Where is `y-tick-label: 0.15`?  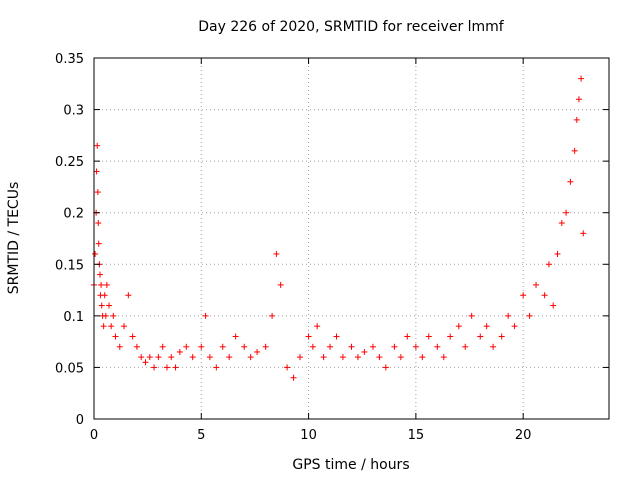
y-tick-label: 0.15 is located at coordinates (69, 265).